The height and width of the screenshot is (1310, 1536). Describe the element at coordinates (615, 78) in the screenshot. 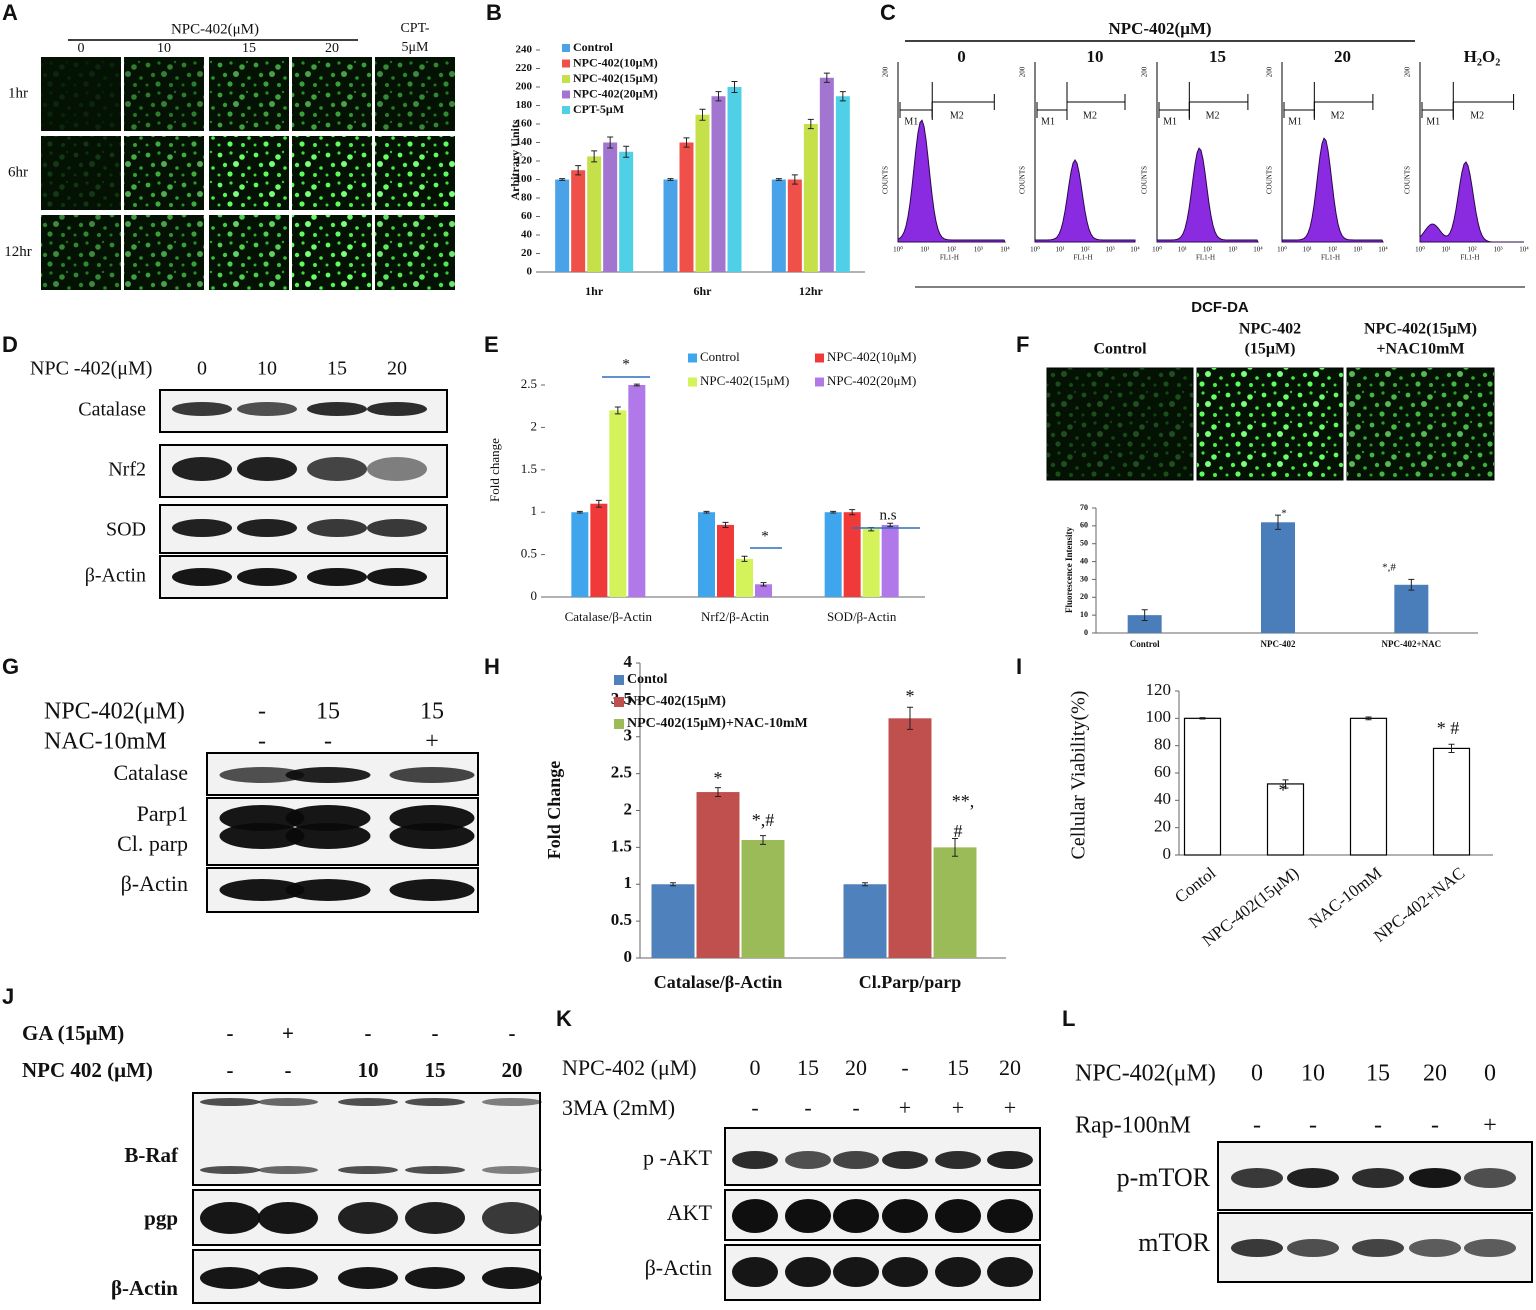

I see `legend-label: NPC-402(15μM)` at that location.